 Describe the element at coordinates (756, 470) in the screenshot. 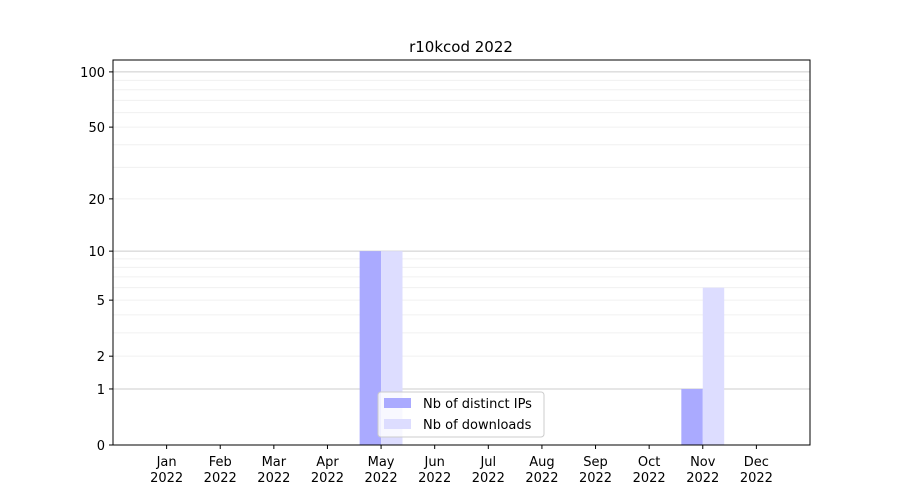

I see `x-tick-label: Dec 2022` at that location.